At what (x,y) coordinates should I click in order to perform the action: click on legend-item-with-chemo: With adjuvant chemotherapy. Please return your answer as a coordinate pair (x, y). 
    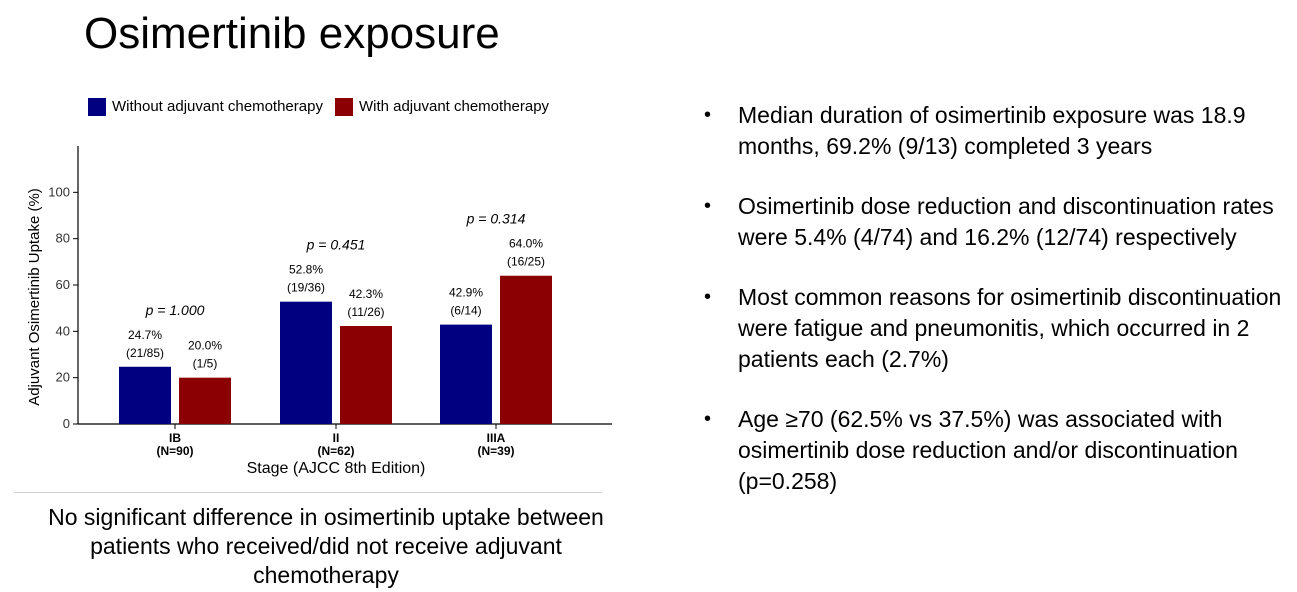
    Looking at the image, I should click on (442, 107).